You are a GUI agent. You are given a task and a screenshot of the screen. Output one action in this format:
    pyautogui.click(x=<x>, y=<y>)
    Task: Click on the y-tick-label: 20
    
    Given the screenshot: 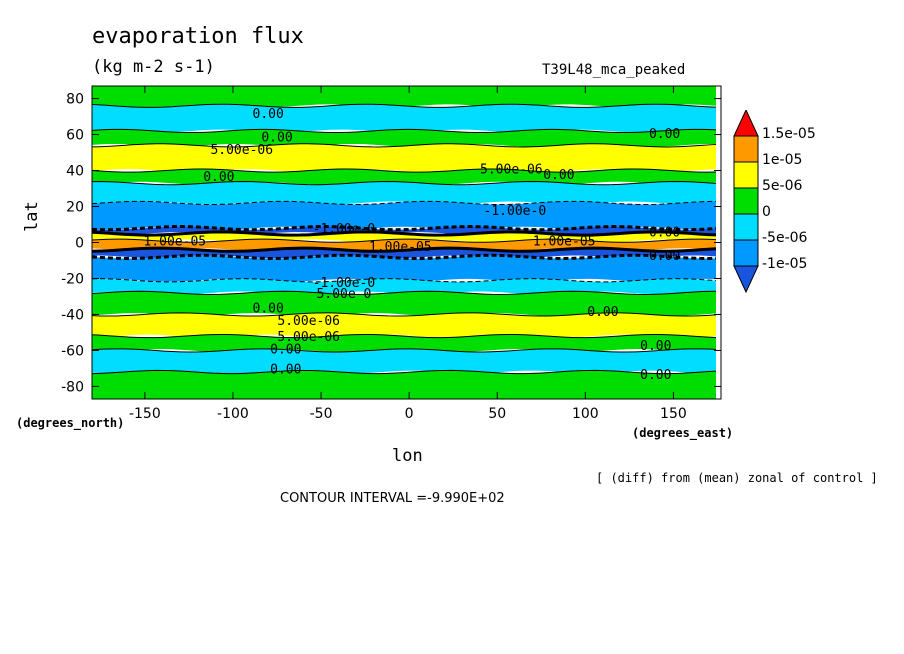 What is the action you would take?
    pyautogui.click(x=75, y=208)
    